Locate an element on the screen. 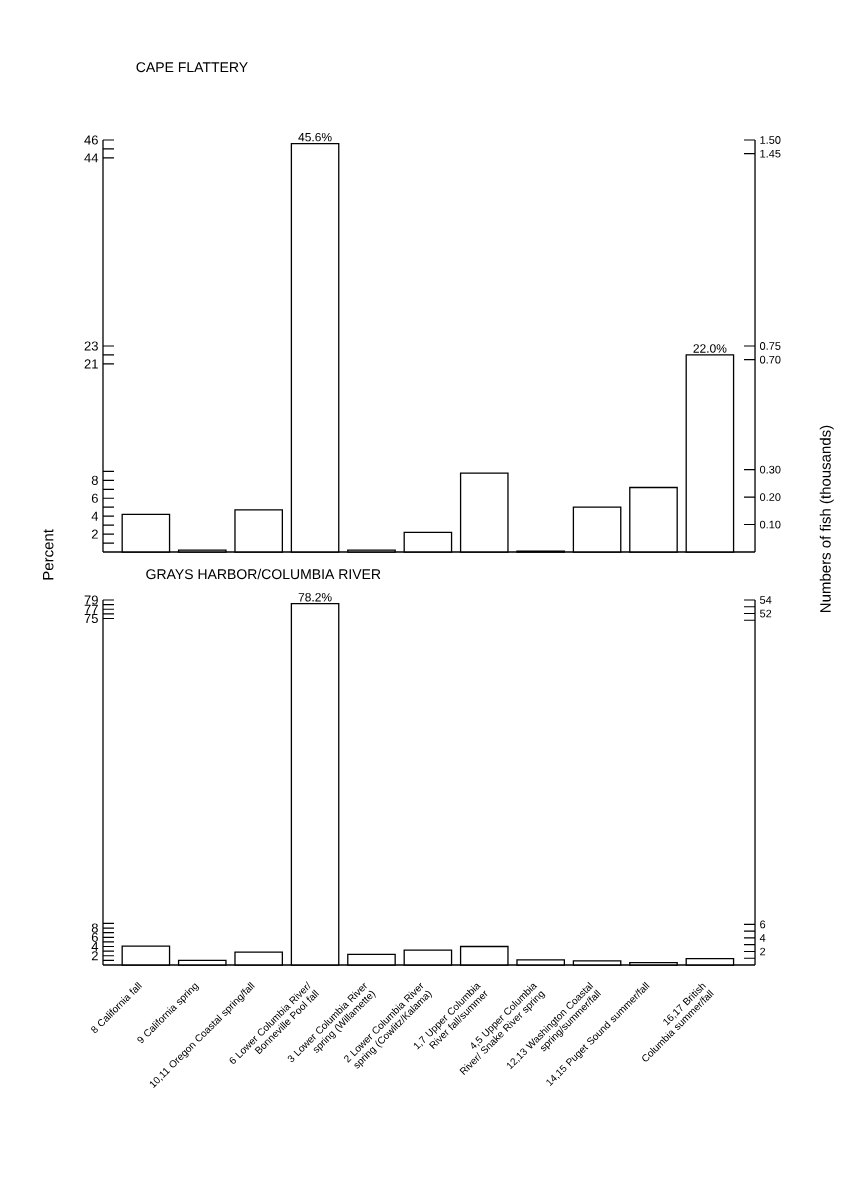 Image resolution: width=862 pixels, height=1201 pixels. y-tick-label: 77 is located at coordinates (91, 609).